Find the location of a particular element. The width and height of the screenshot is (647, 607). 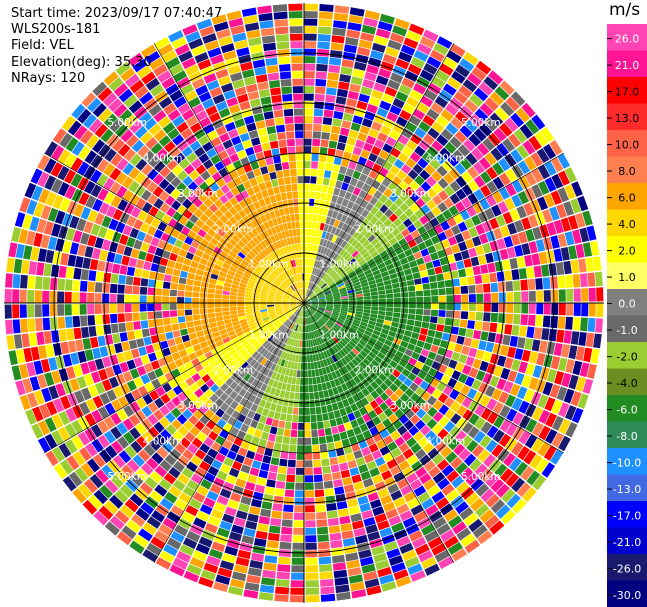

azimuth-spoke is located at coordinates (379, 432).